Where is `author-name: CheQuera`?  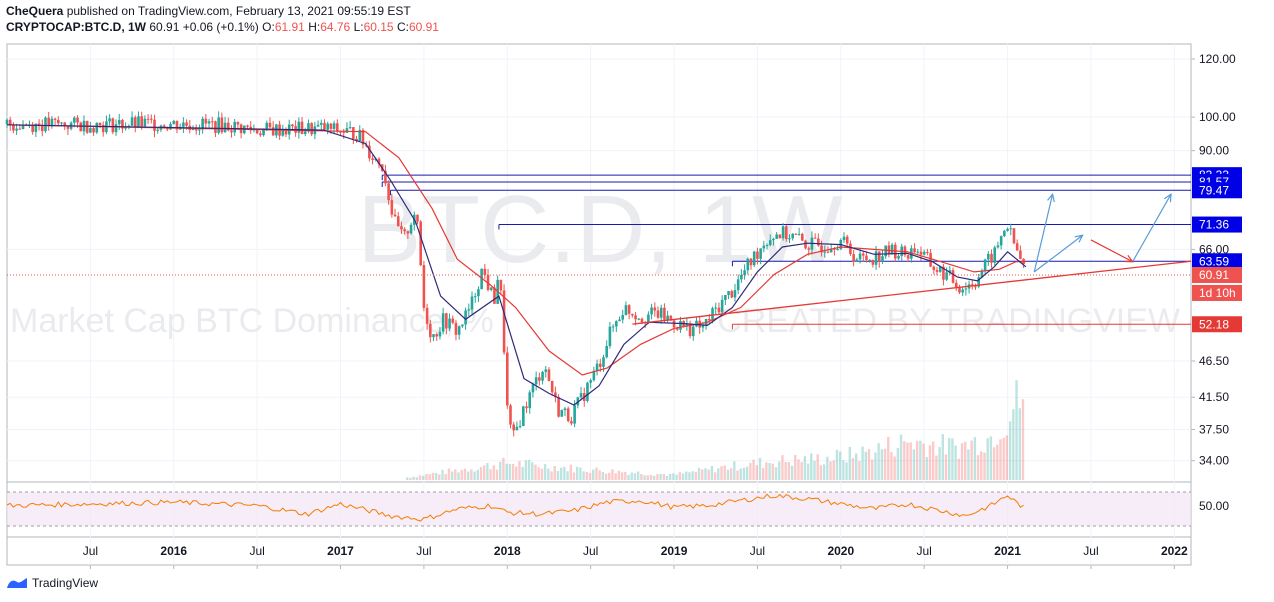
author-name: CheQuera is located at coordinates (35, 11).